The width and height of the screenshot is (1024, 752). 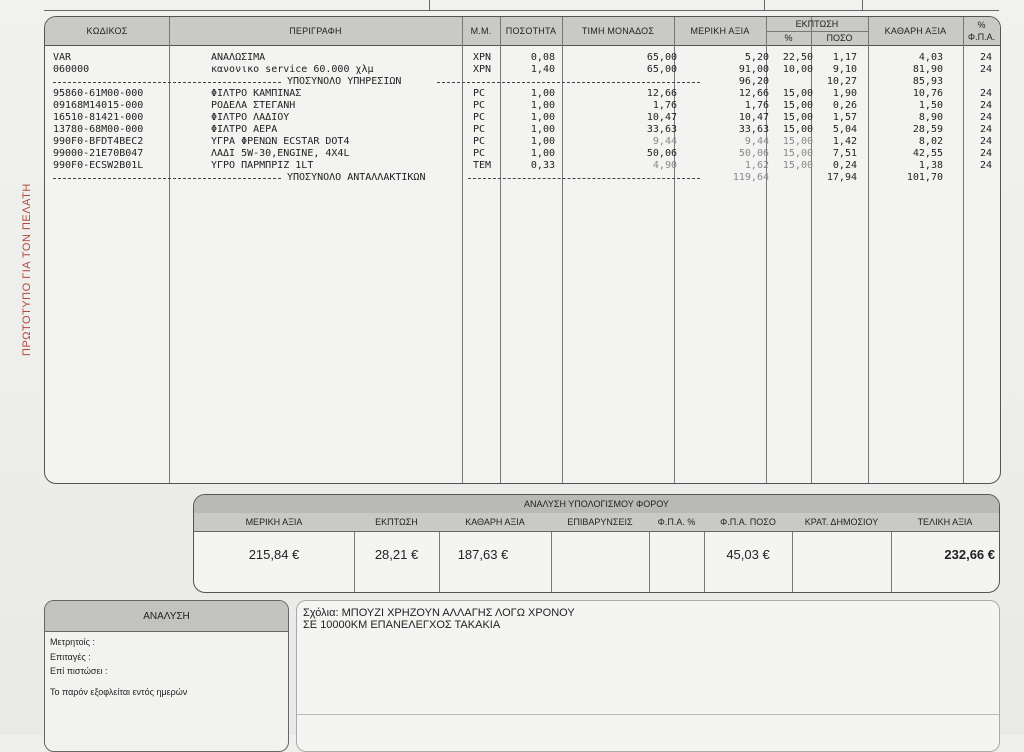 I want to click on subtotal-services-row: ΥΠΟΣΥΝΟΛΟ ΥΠΗΡΕΣΙΩΝ 96,20 10,27 85,93, so click(x=522, y=82).